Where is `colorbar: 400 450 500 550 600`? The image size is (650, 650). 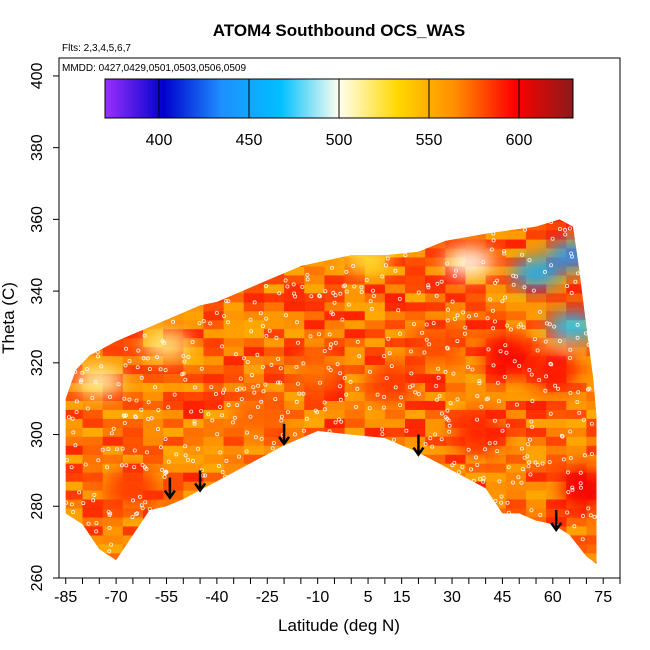 colorbar: 400 450 500 550 600 is located at coordinates (339, 113).